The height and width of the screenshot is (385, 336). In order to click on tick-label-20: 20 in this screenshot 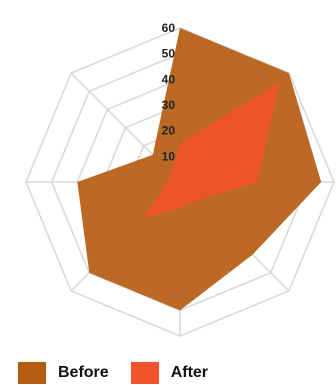, I will do `click(169, 131)`.